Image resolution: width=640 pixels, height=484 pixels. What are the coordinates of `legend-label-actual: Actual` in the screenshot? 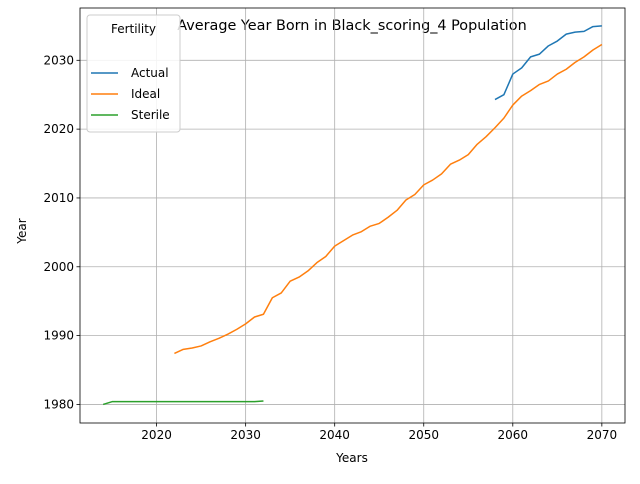 It's located at (150, 73).